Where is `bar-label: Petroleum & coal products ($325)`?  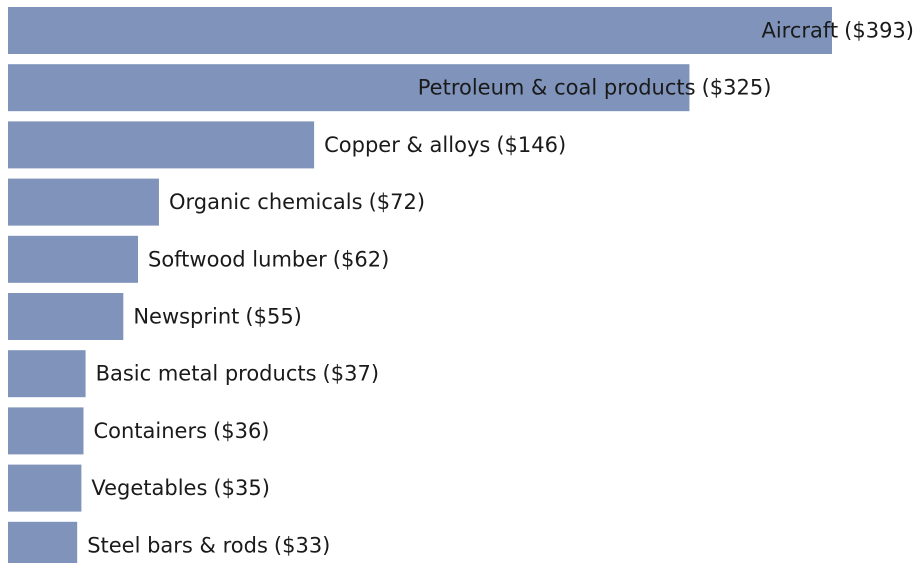 bar-label: Petroleum & coal products ($325) is located at coordinates (595, 88).